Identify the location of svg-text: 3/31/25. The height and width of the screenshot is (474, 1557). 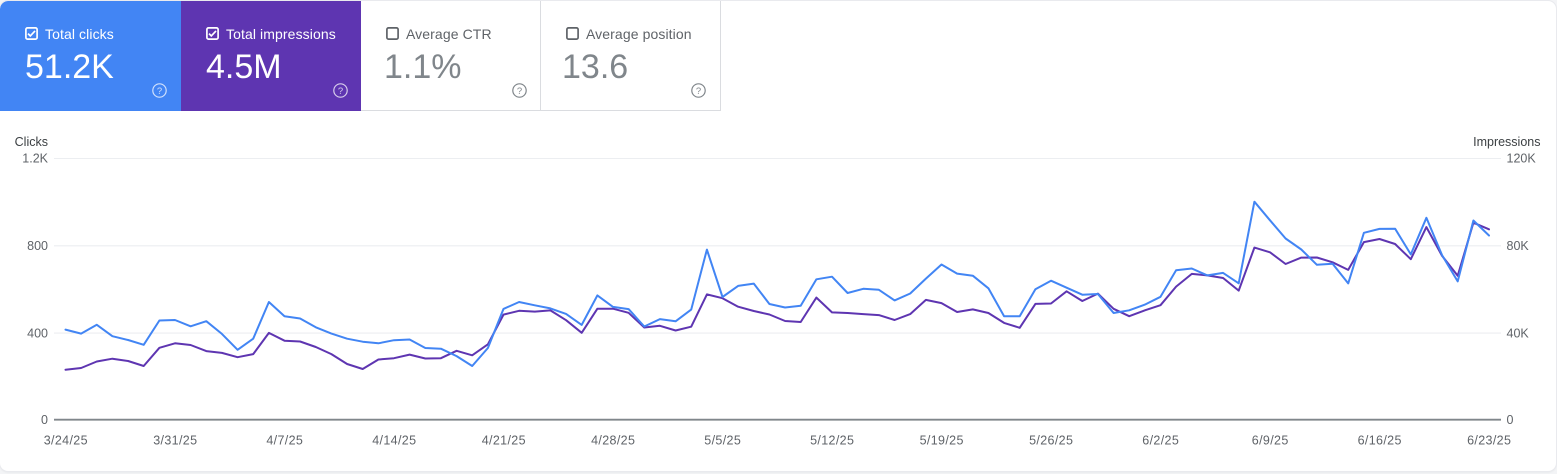
(175, 441).